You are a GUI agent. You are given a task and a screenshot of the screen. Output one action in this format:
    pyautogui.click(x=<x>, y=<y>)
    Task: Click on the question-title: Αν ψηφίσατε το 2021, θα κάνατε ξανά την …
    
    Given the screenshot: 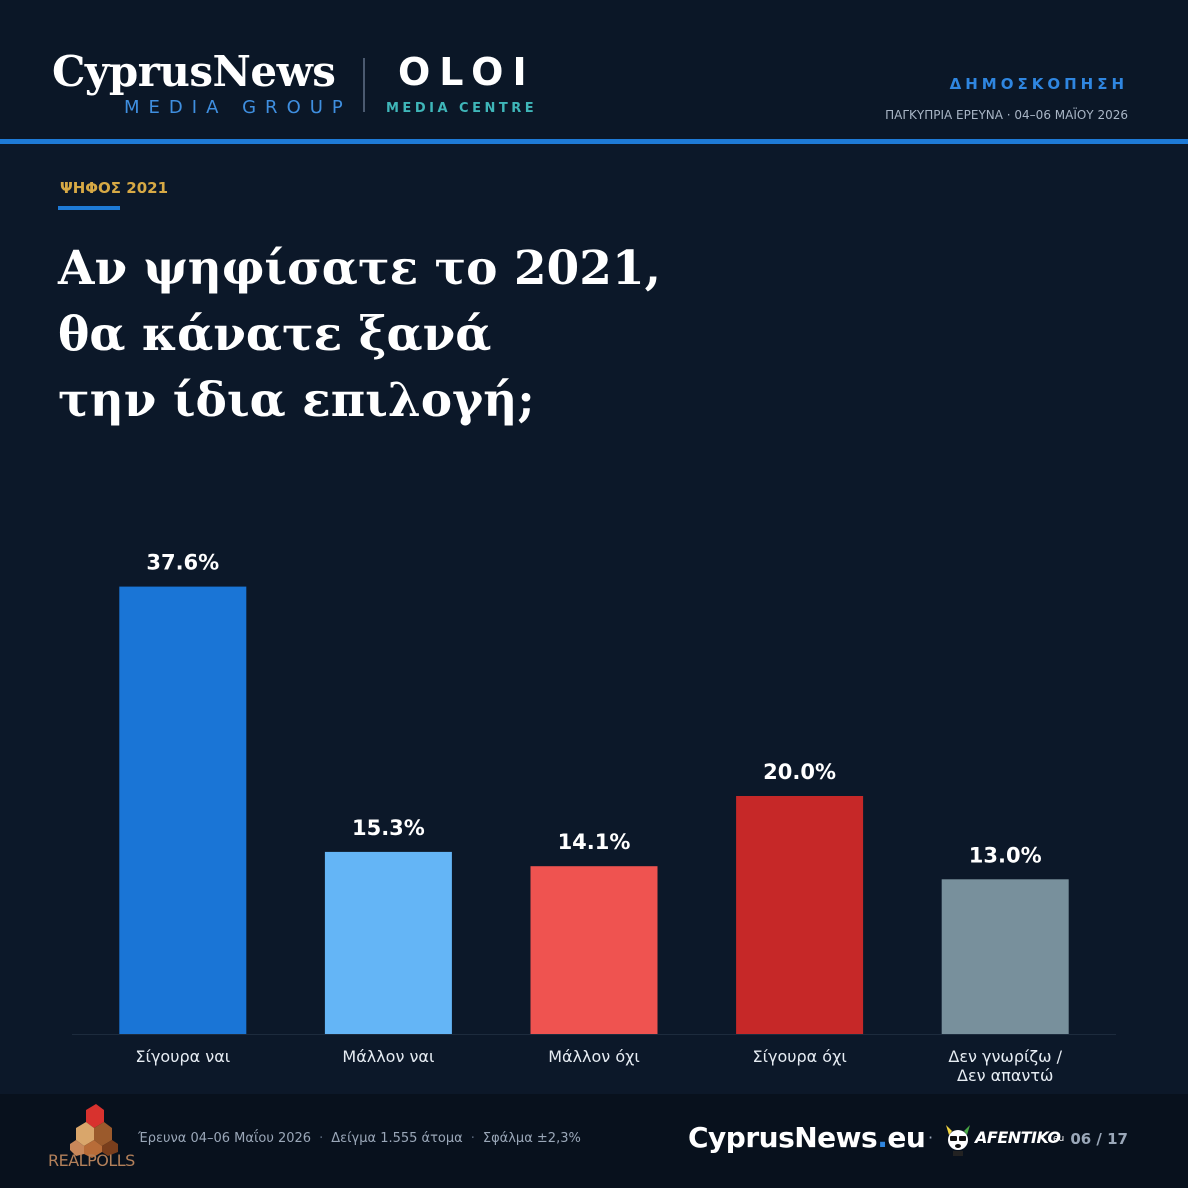 What is the action you would take?
    pyautogui.click(x=508, y=335)
    